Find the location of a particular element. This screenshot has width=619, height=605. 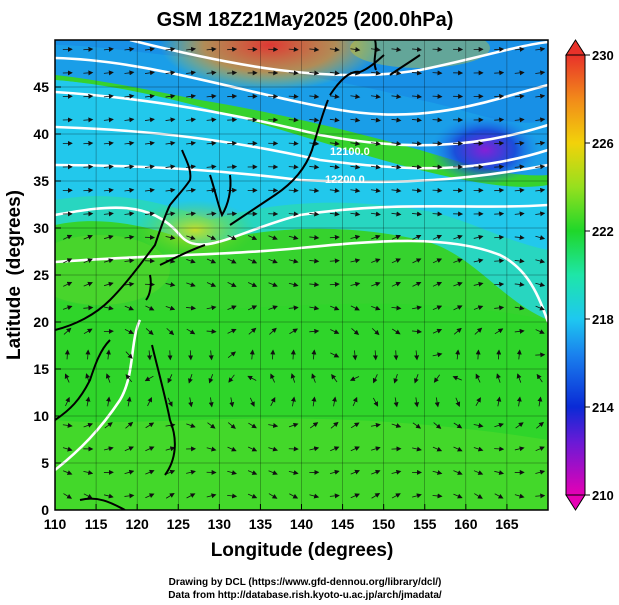

x-tick-label: 135 is located at coordinates (261, 524).